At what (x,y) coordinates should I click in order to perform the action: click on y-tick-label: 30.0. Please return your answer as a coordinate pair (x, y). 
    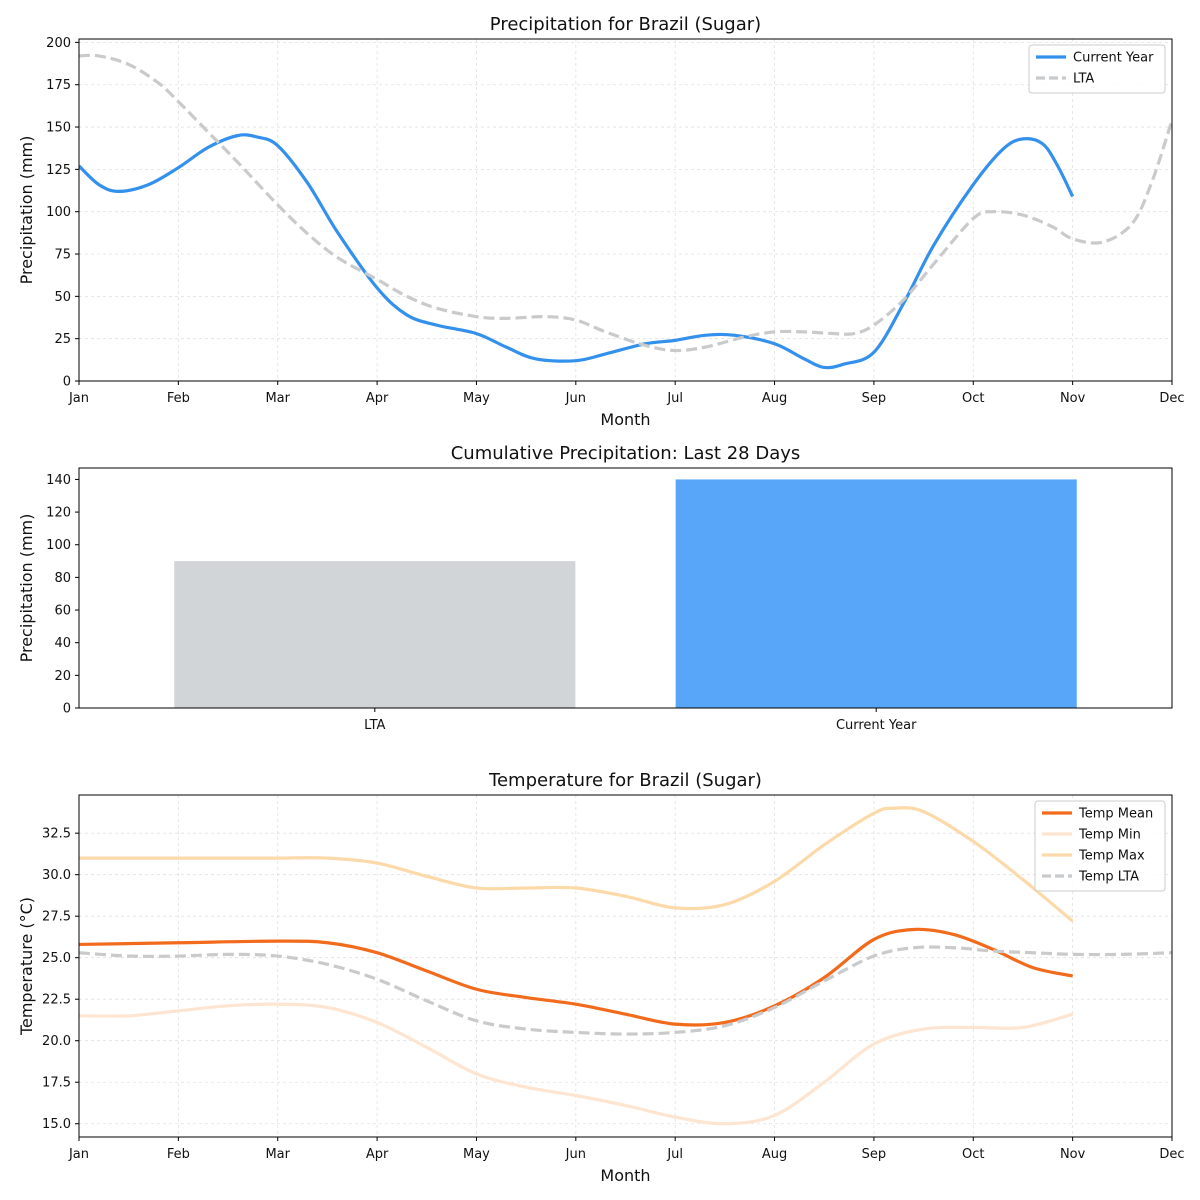
    Looking at the image, I should click on (56, 875).